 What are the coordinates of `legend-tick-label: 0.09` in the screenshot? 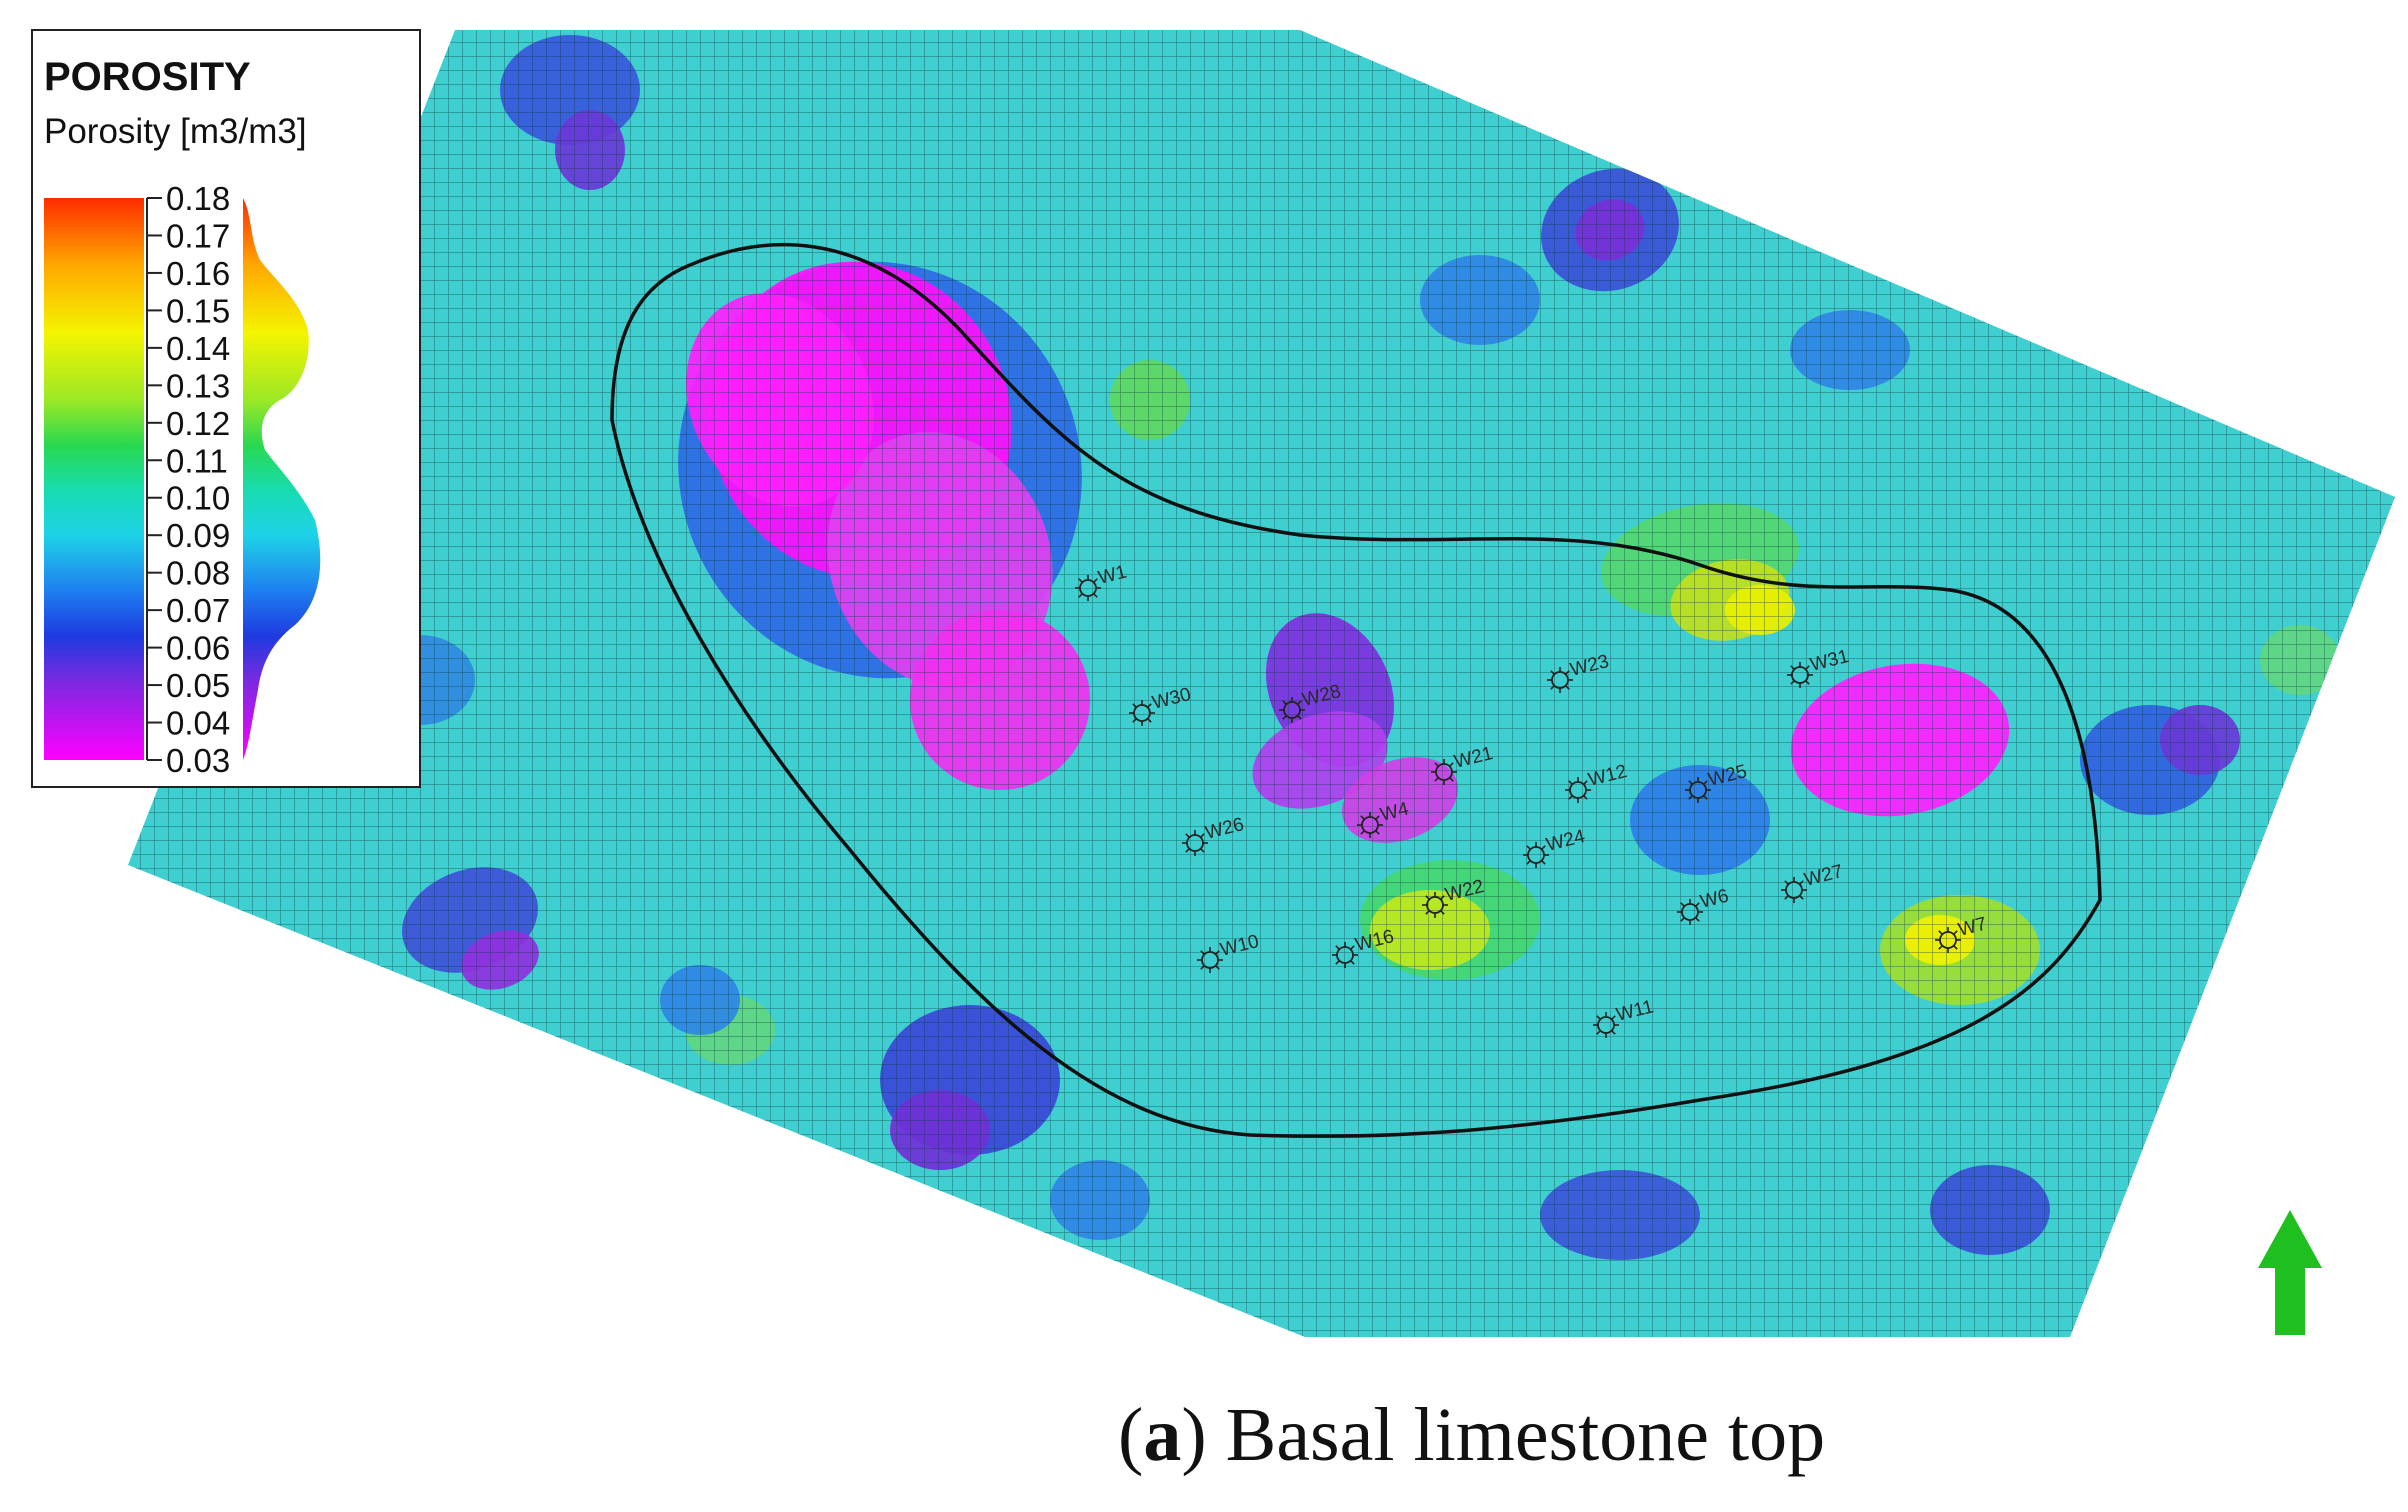 It's located at (198, 535).